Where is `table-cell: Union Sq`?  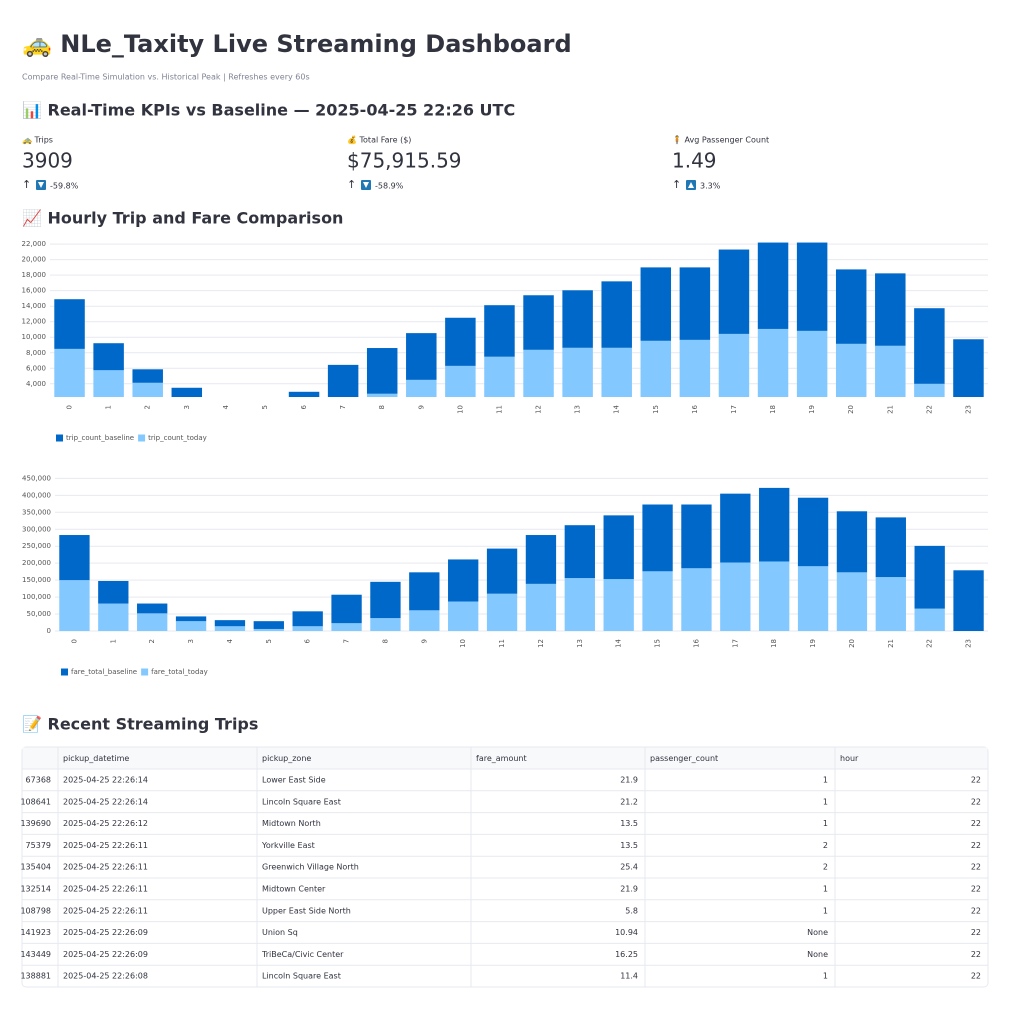 table-cell: Union Sq is located at coordinates (280, 932).